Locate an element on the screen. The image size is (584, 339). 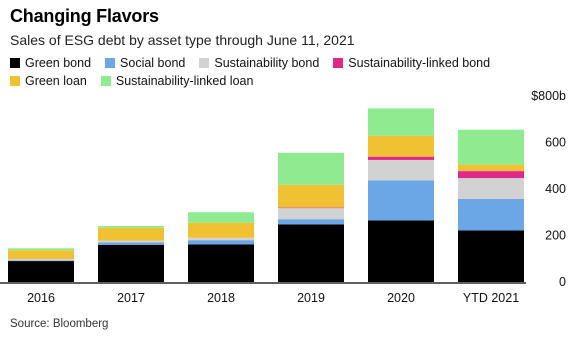
bar-segment-sustainability-bond-2020 is located at coordinates (401, 170).